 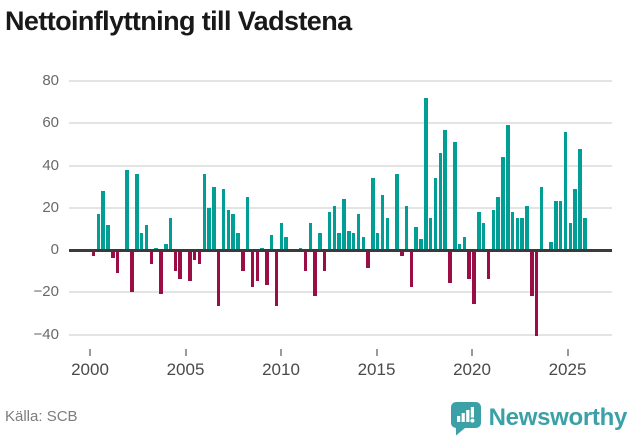 What do you see at coordinates (558, 417) in the screenshot?
I see `brand-name: Newsworthy` at bounding box center [558, 417].